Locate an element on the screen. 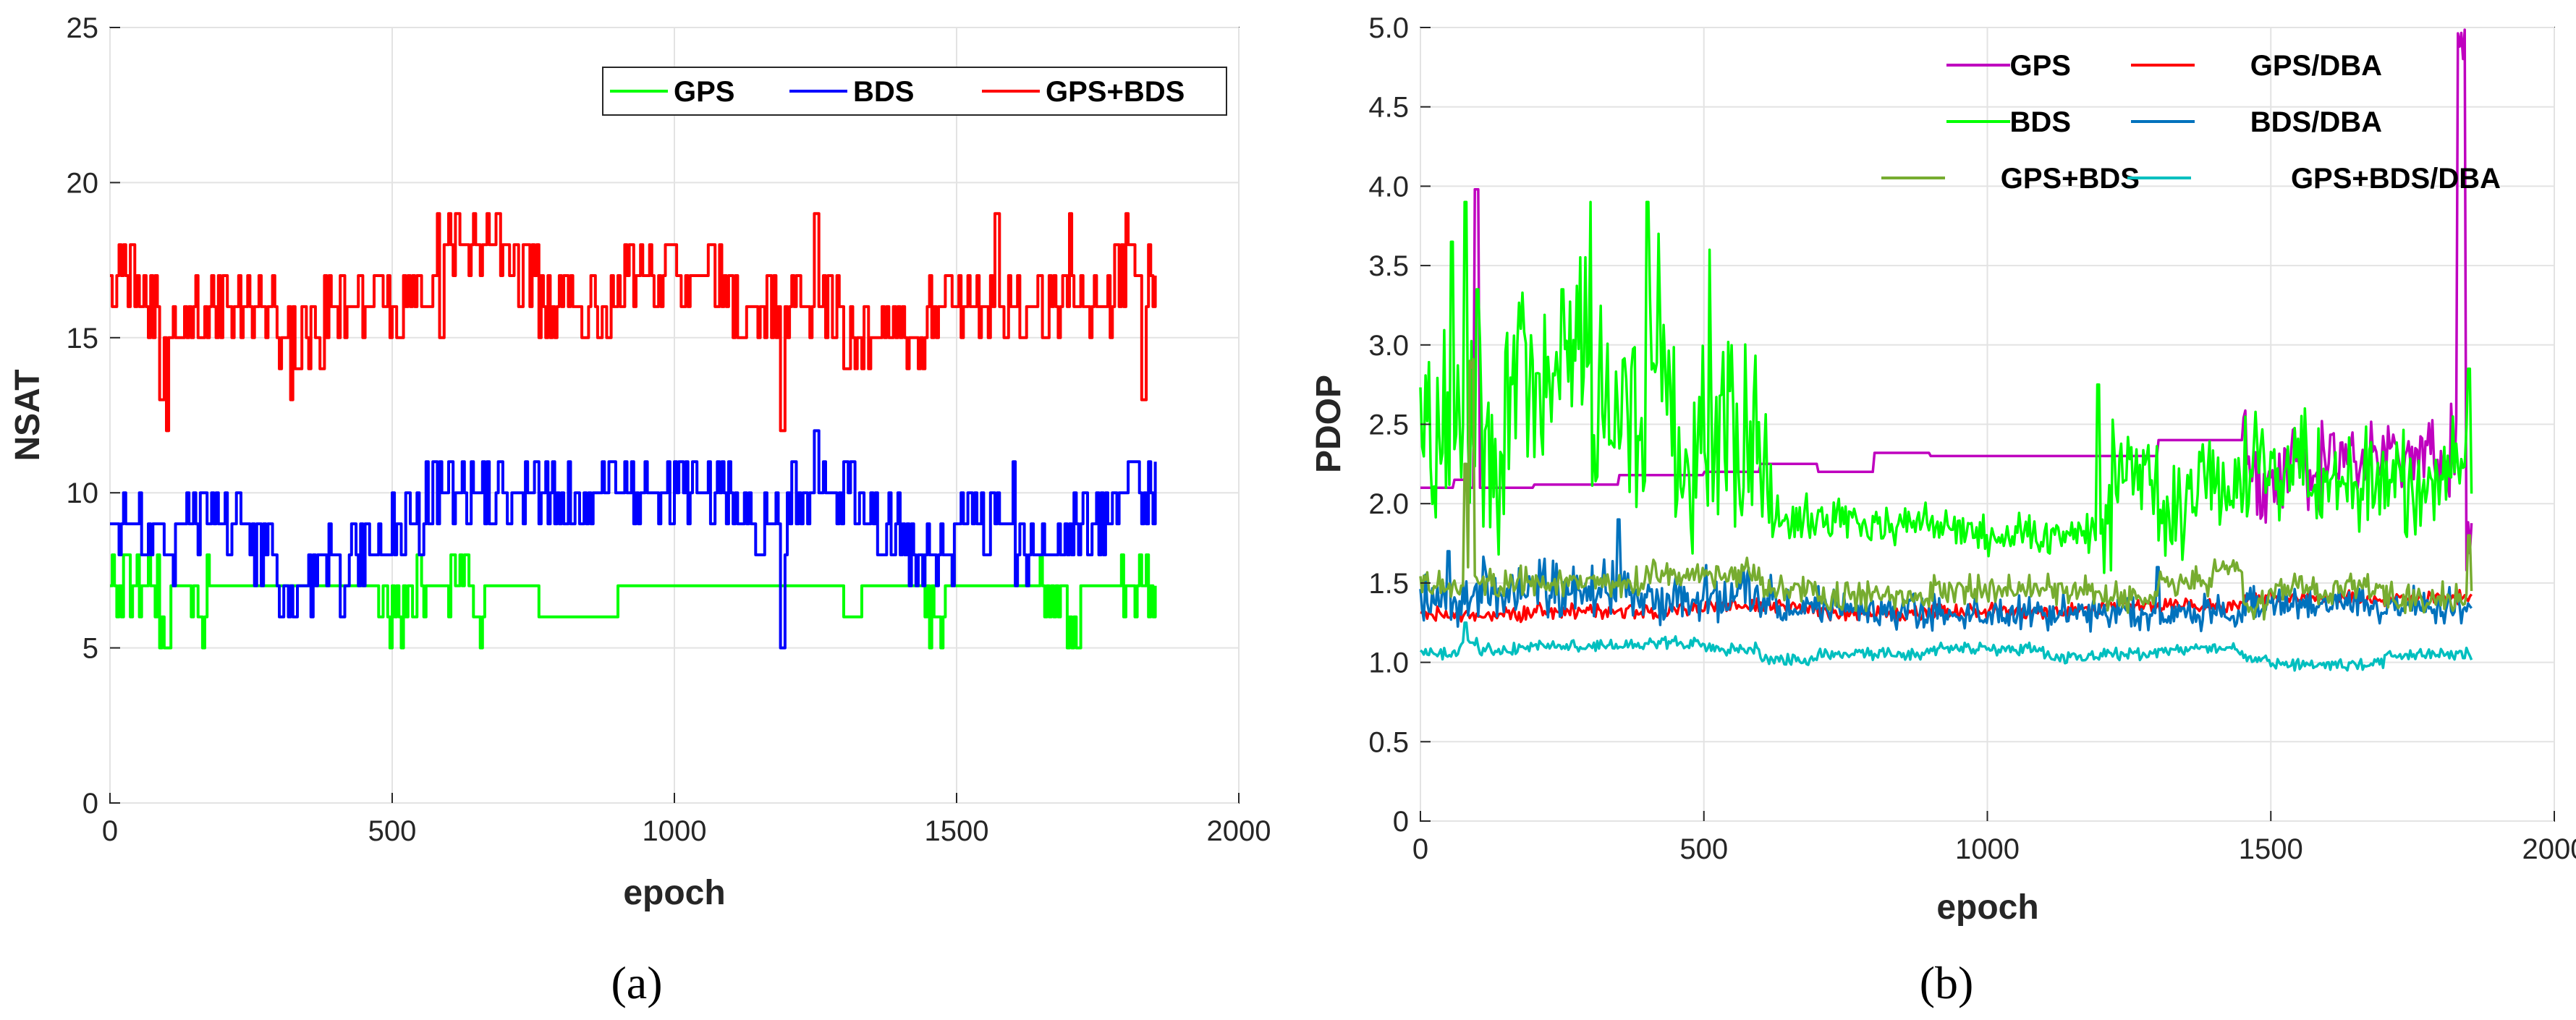 The image size is (2576, 1020). y-axis-label-a: NSAT is located at coordinates (28, 415).